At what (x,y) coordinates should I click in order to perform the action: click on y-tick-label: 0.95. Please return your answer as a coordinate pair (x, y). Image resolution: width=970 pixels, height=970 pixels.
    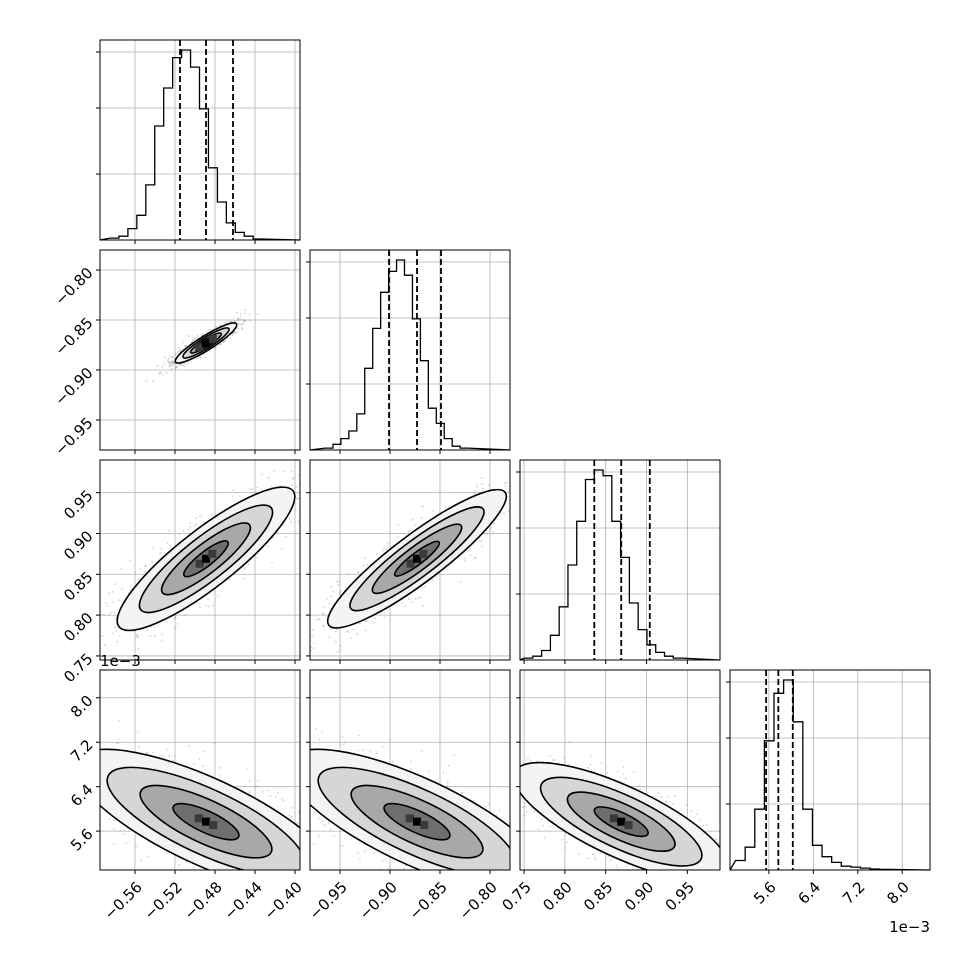
    Looking at the image, I should click on (78, 504).